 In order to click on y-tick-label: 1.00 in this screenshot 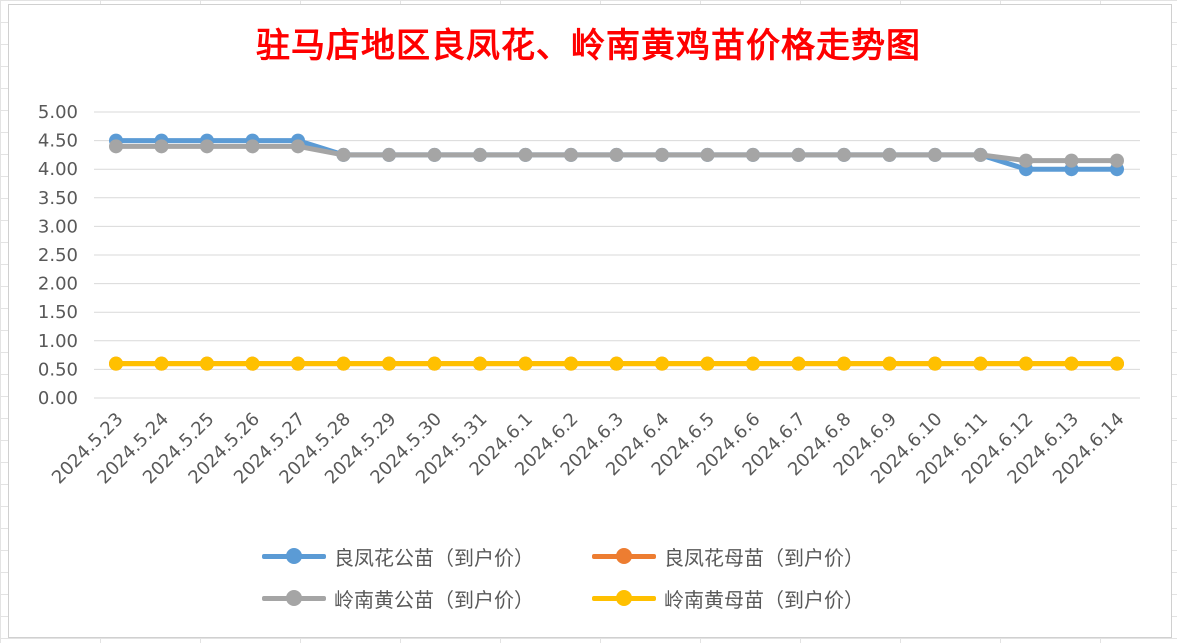, I will do `click(58, 341)`.